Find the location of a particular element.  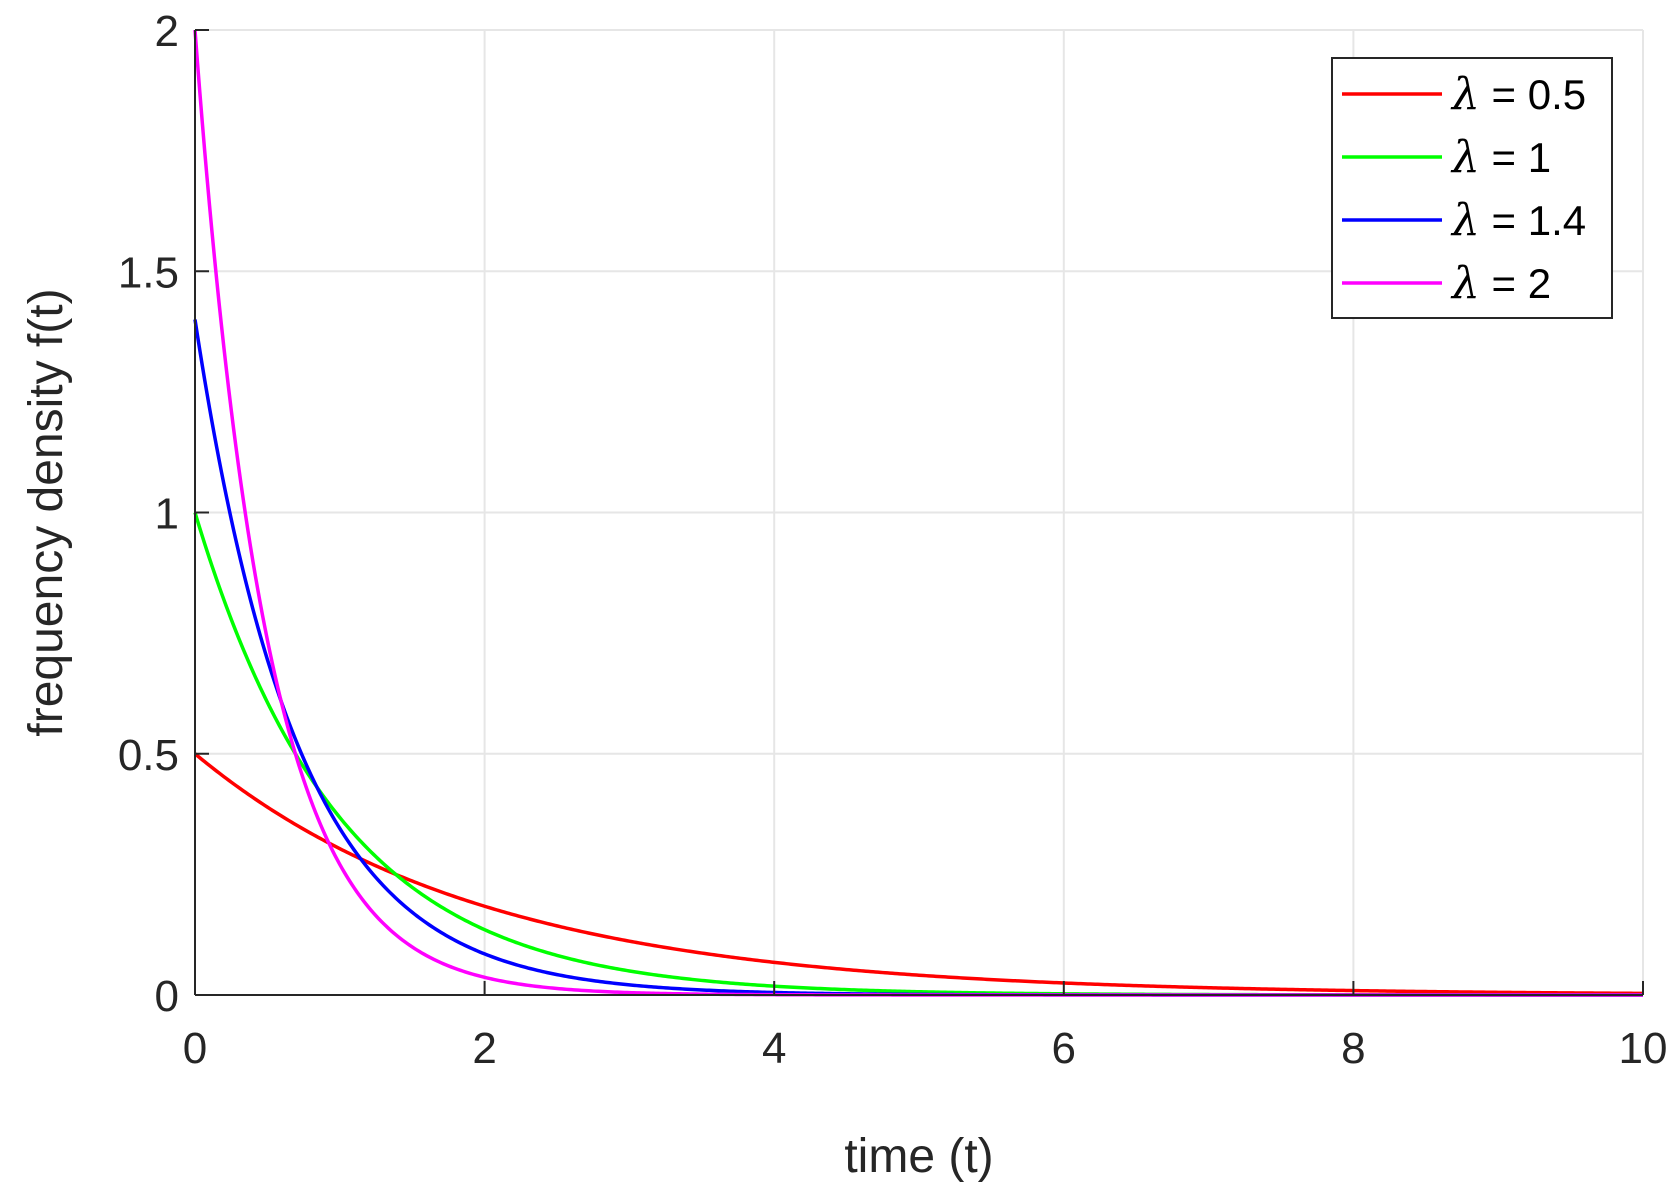

x-tick-label: 6 is located at coordinates (1064, 1048).